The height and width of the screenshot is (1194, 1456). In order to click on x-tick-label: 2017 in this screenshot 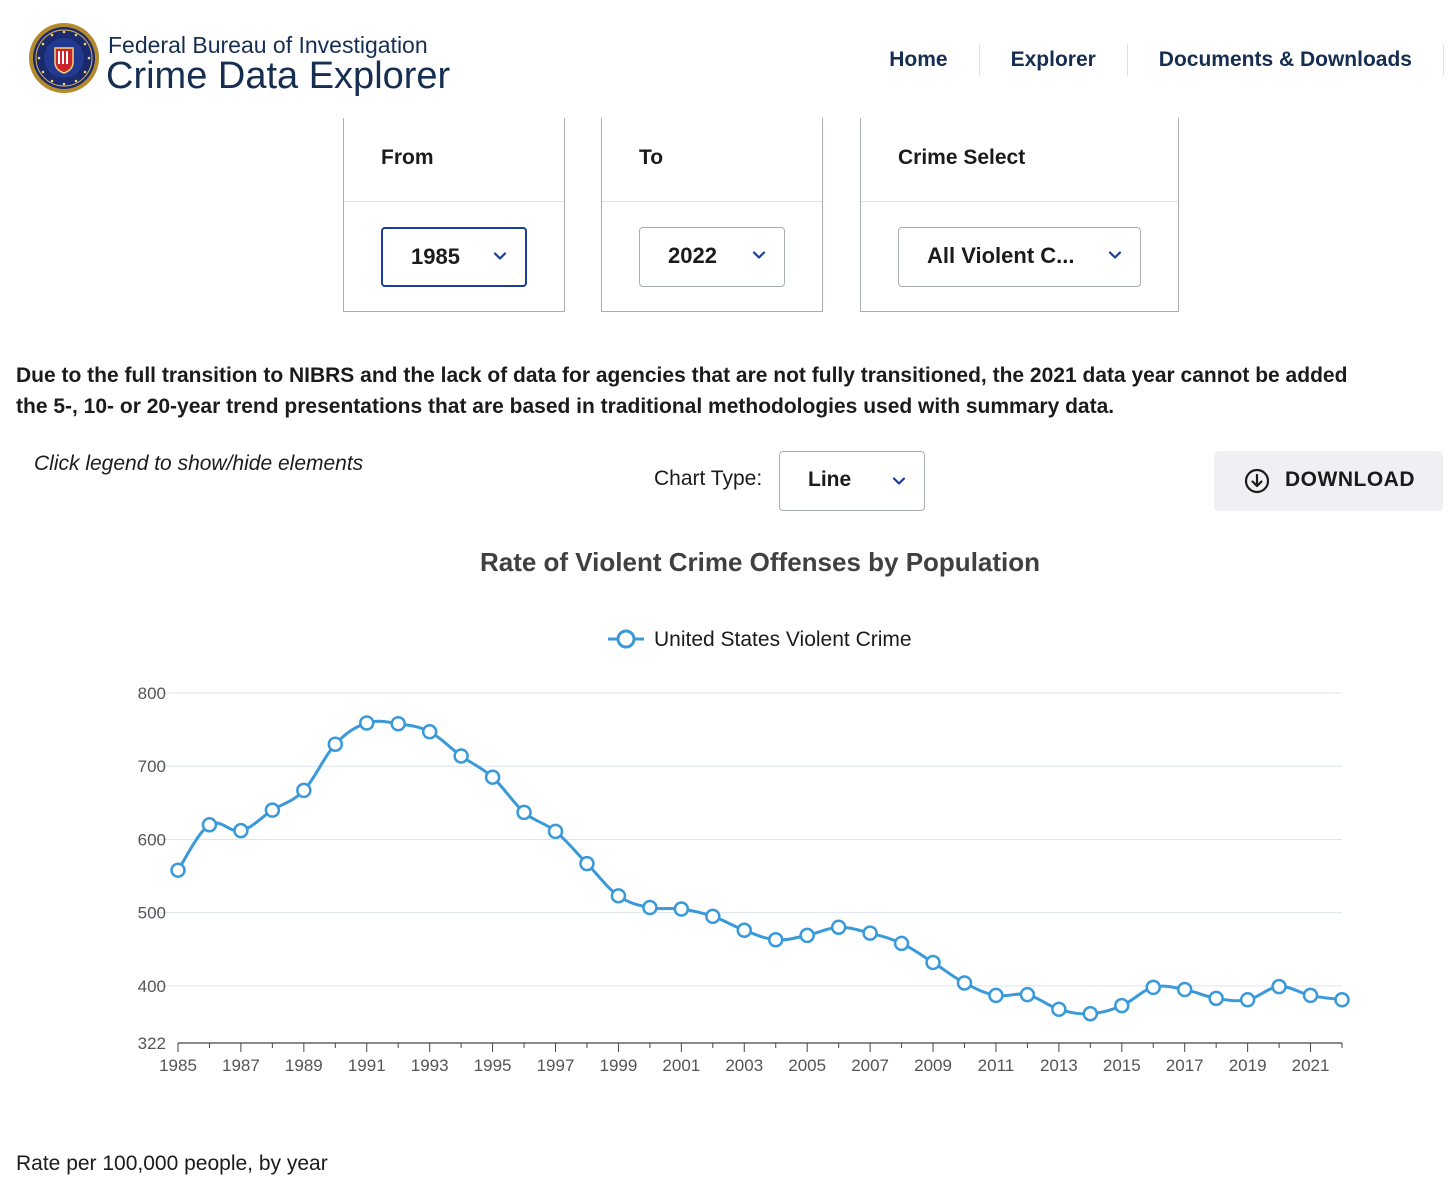, I will do `click(1185, 1065)`.